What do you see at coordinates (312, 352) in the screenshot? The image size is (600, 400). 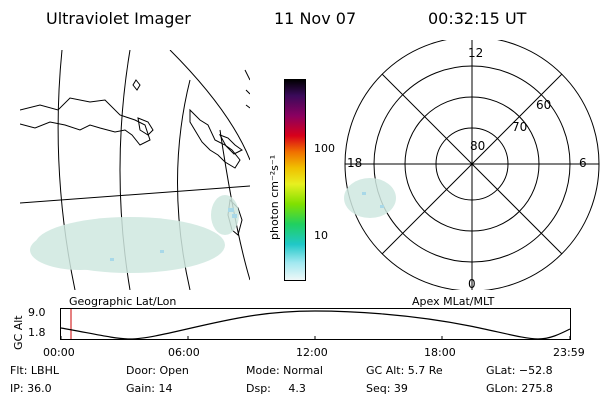 I see `altitude-xtick: 12:00` at bounding box center [312, 352].